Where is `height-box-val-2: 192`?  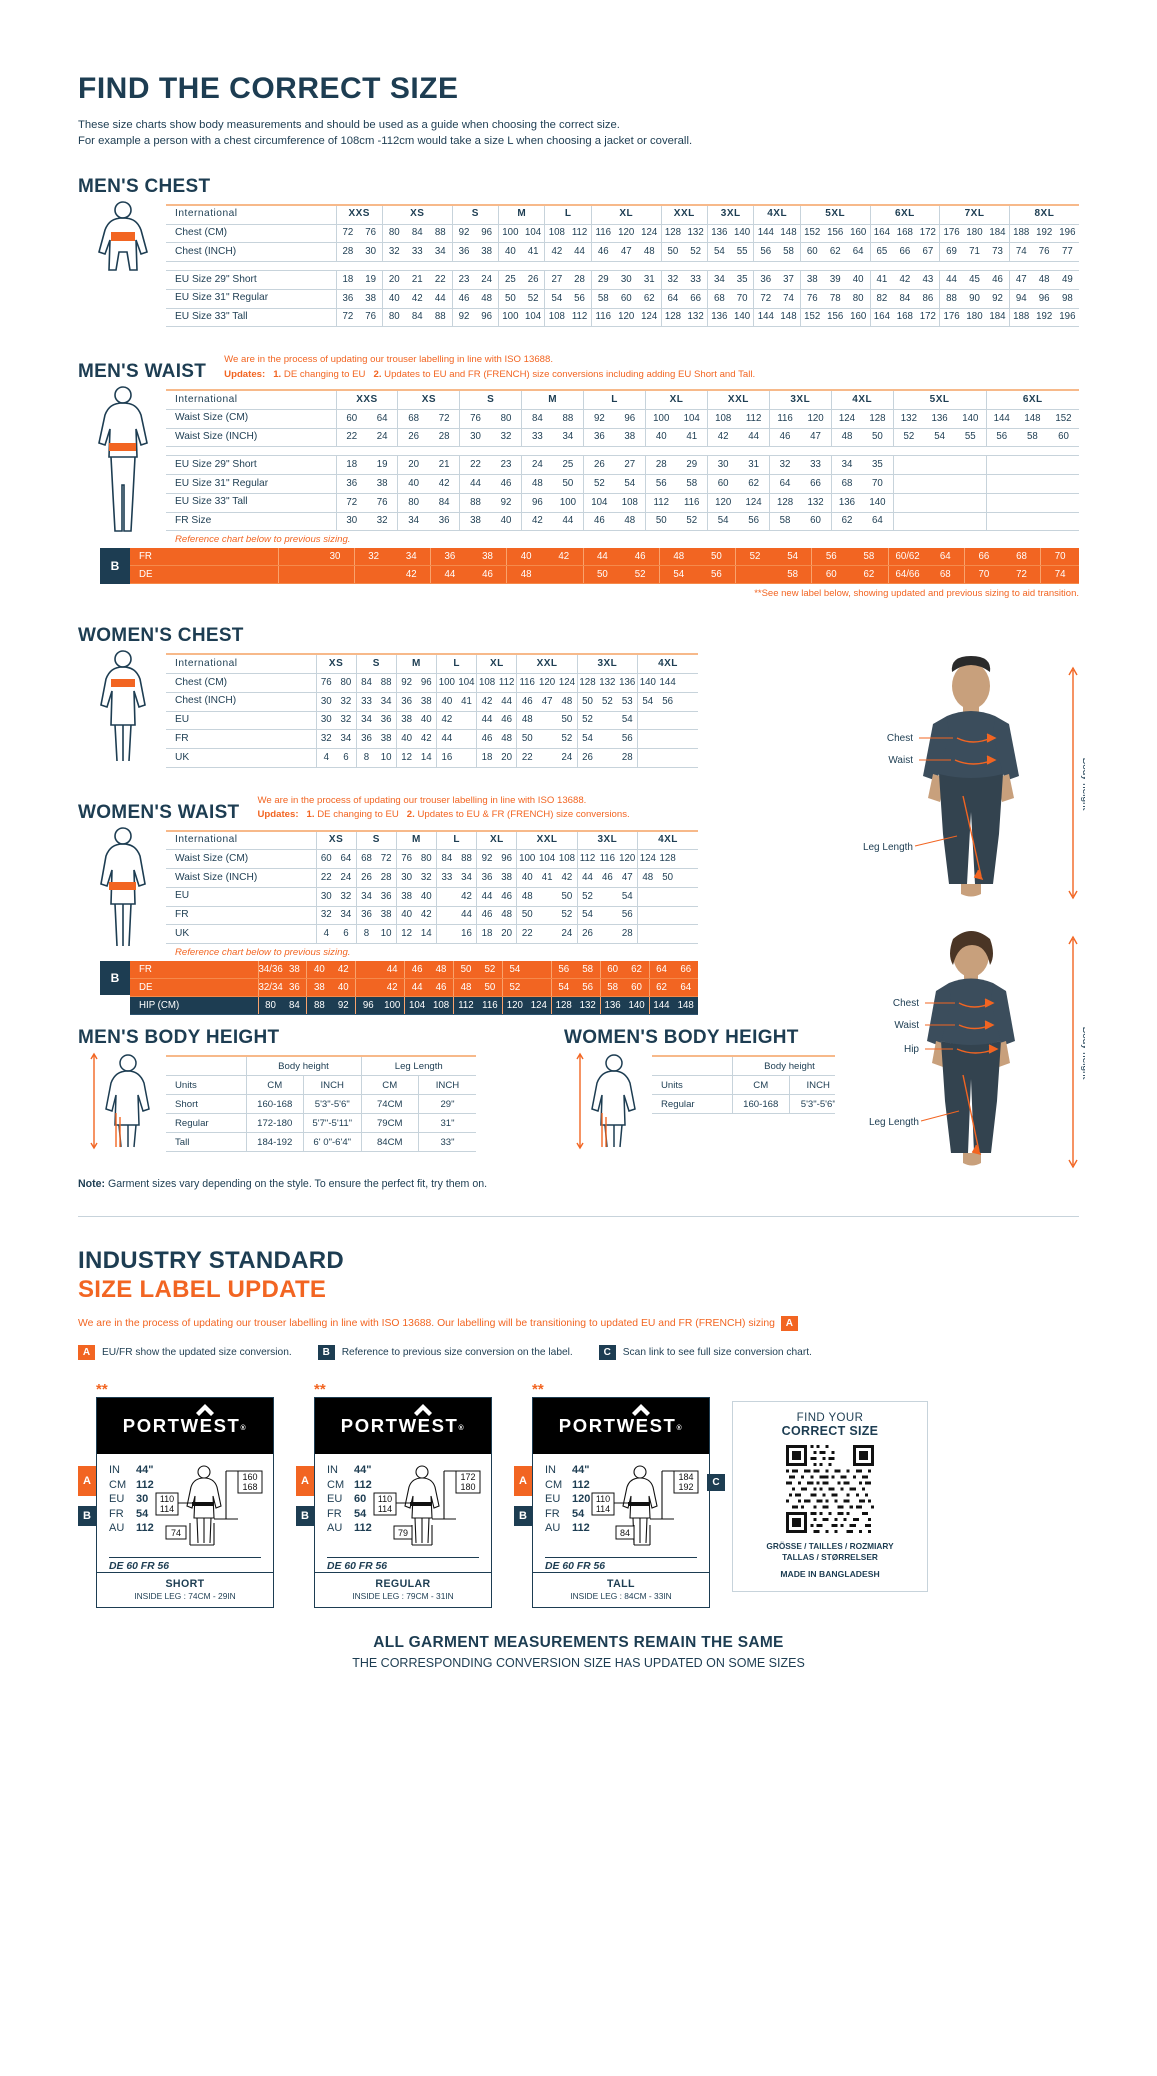
height-box-val-2: 192 is located at coordinates (686, 1487).